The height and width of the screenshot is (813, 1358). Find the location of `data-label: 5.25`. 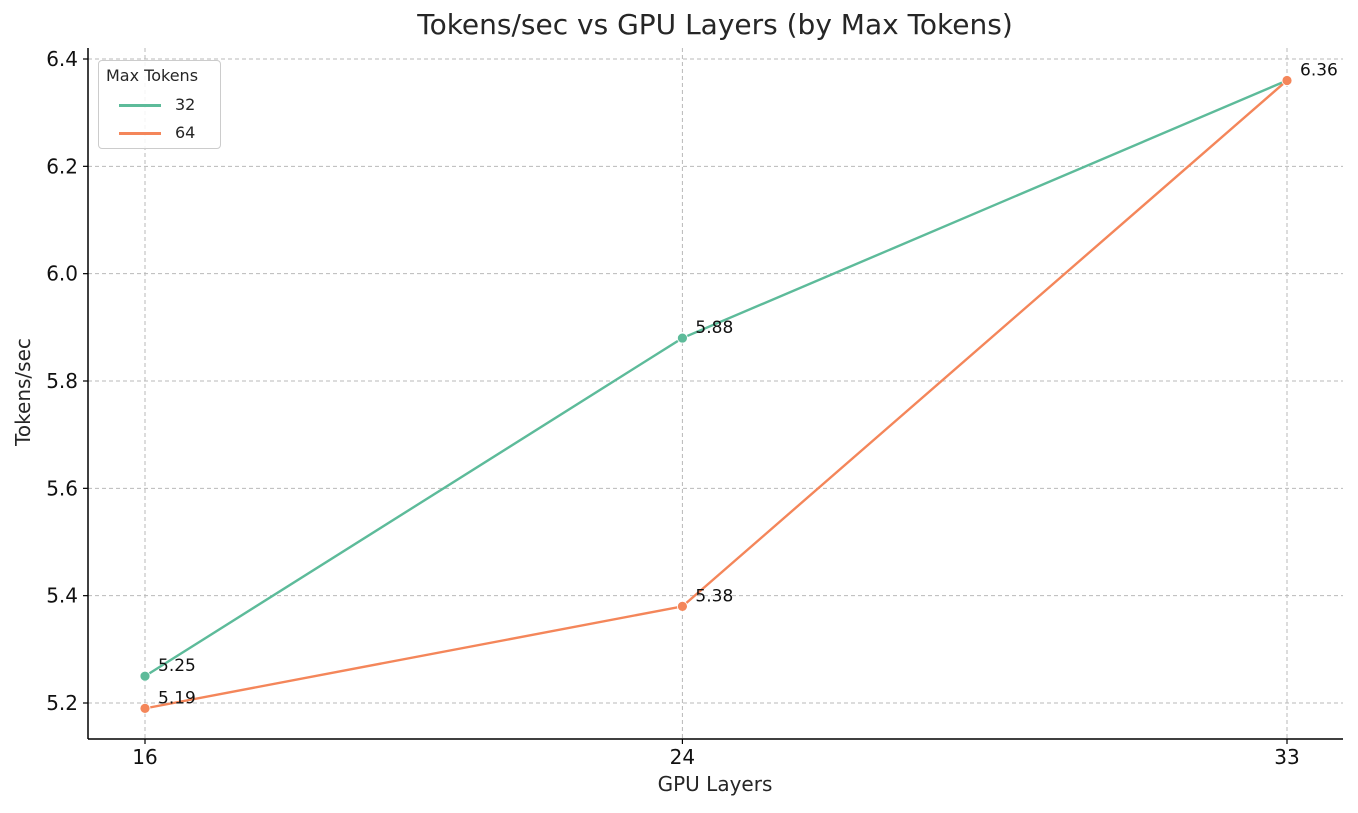

data-label: 5.25 is located at coordinates (177, 666).